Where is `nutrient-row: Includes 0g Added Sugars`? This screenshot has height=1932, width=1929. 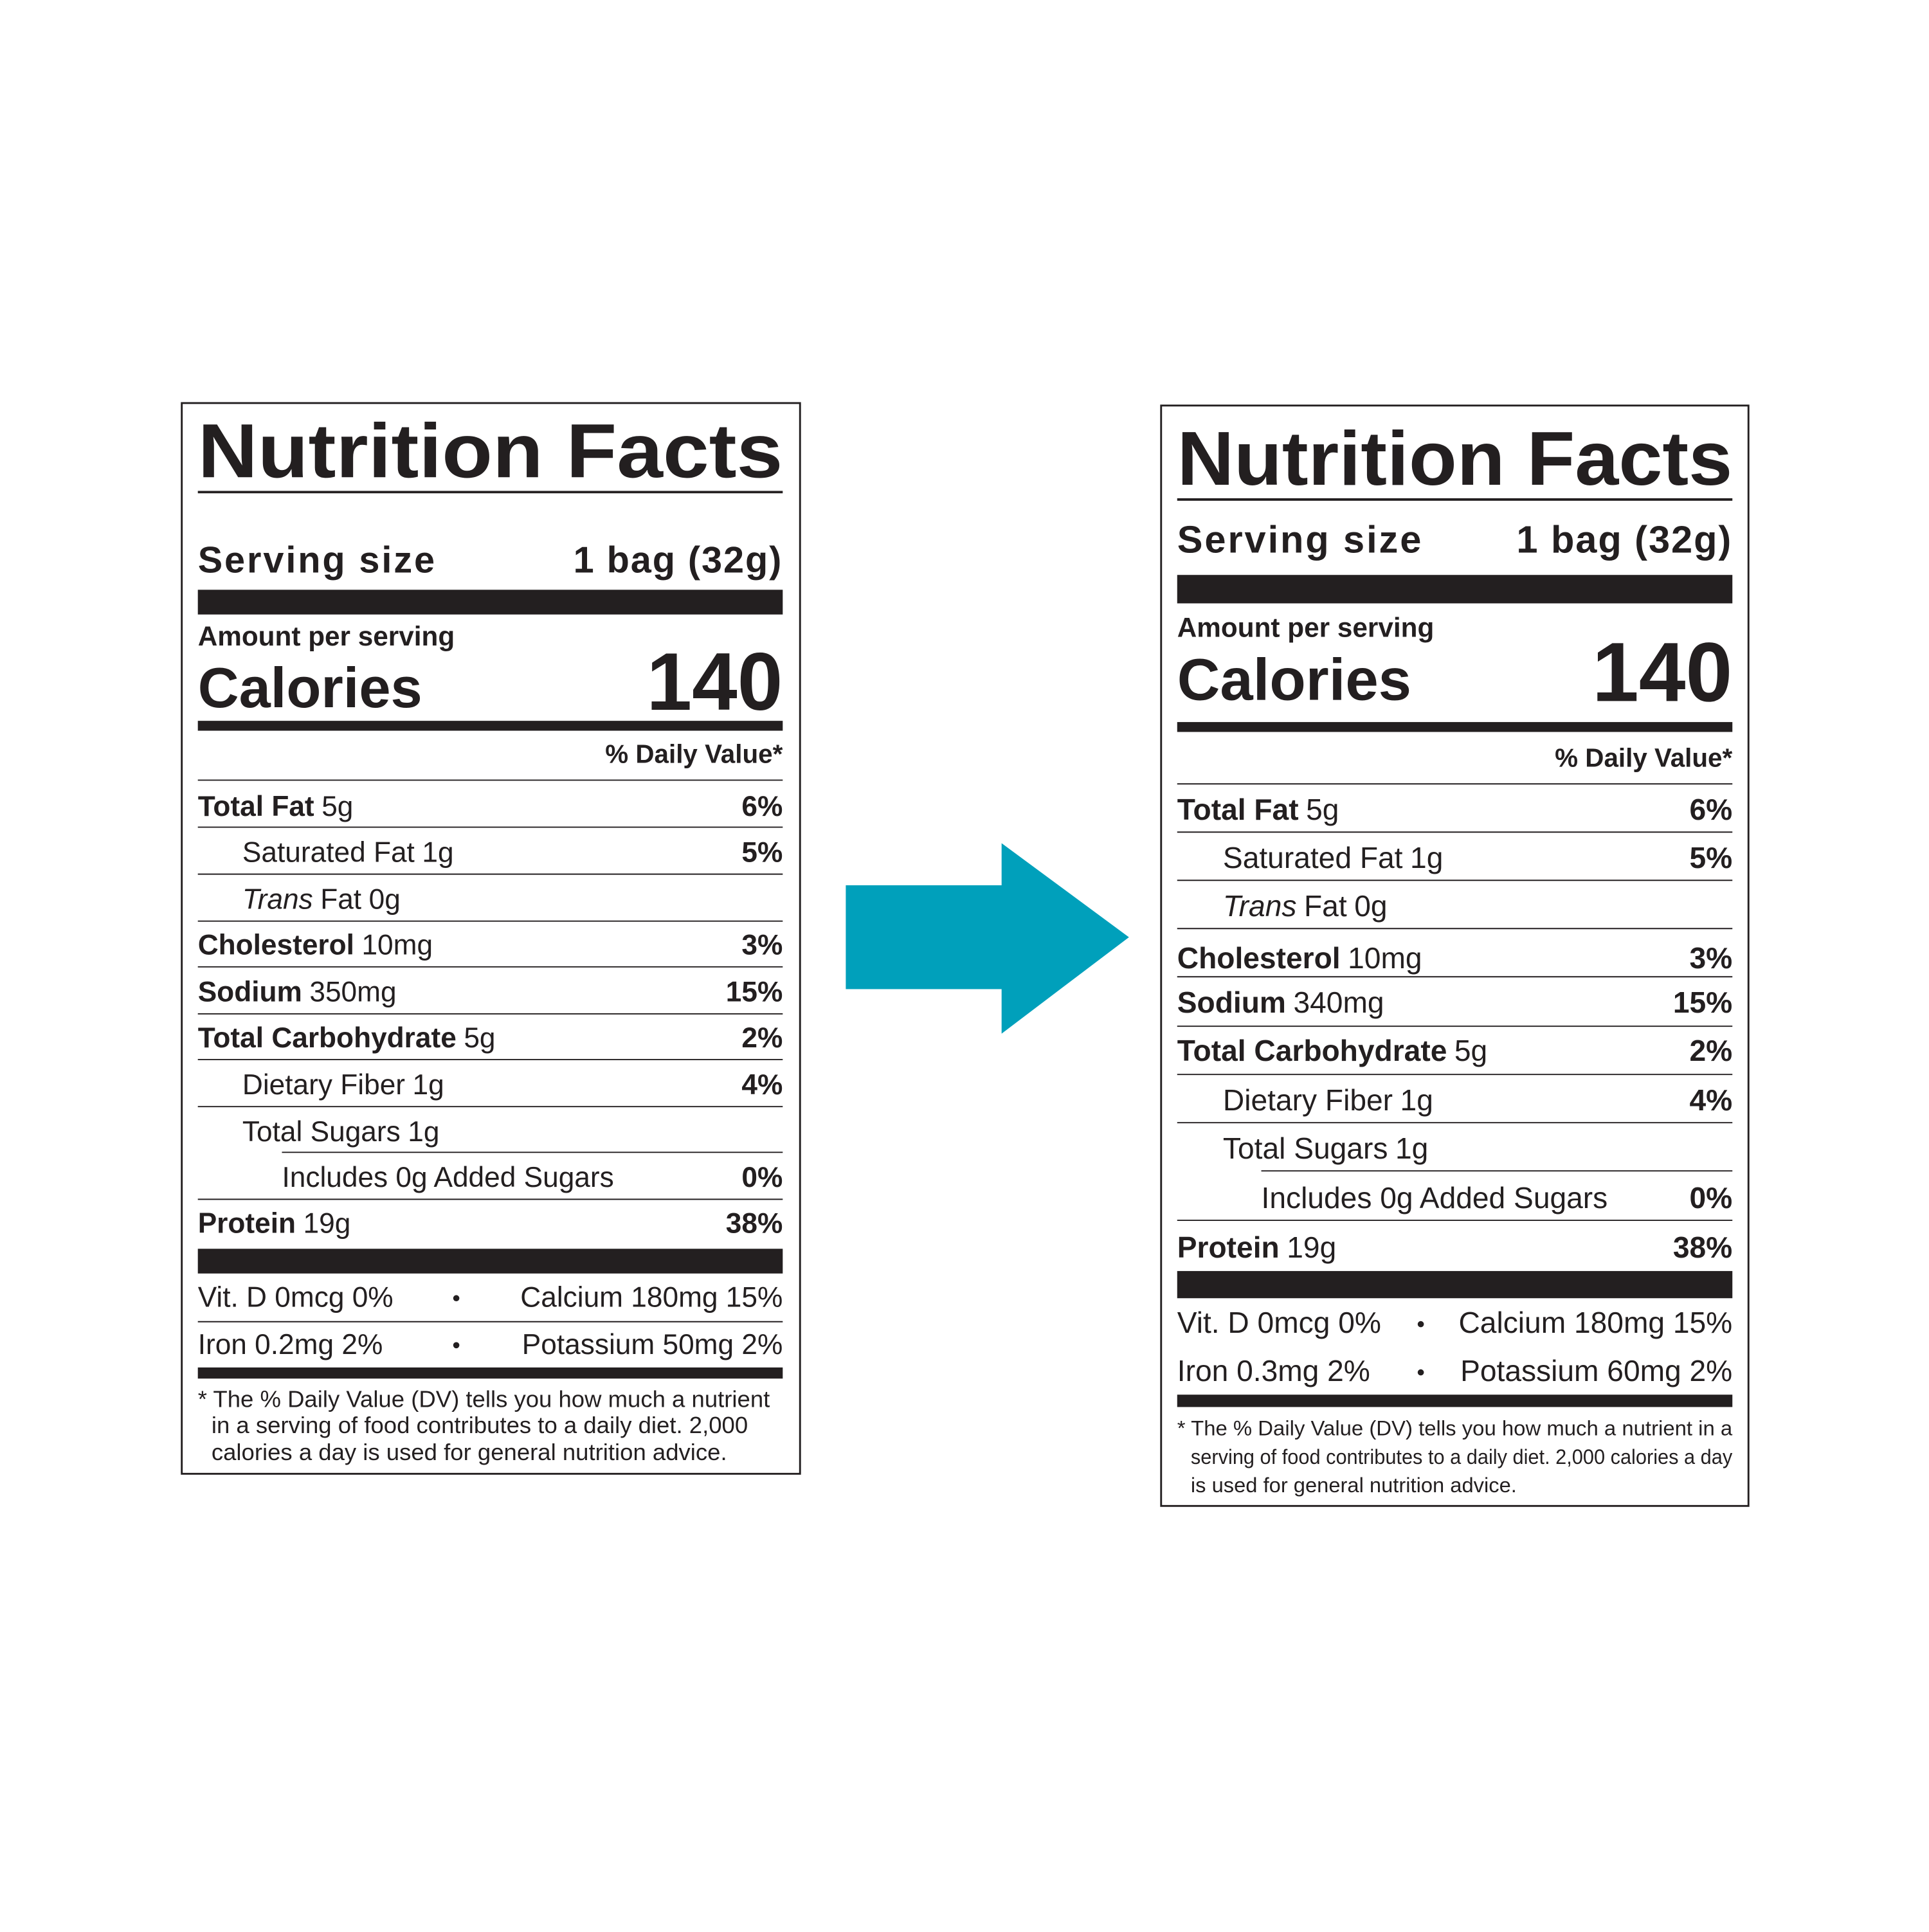 nutrient-row: Includes 0g Added Sugars is located at coordinates (447, 1177).